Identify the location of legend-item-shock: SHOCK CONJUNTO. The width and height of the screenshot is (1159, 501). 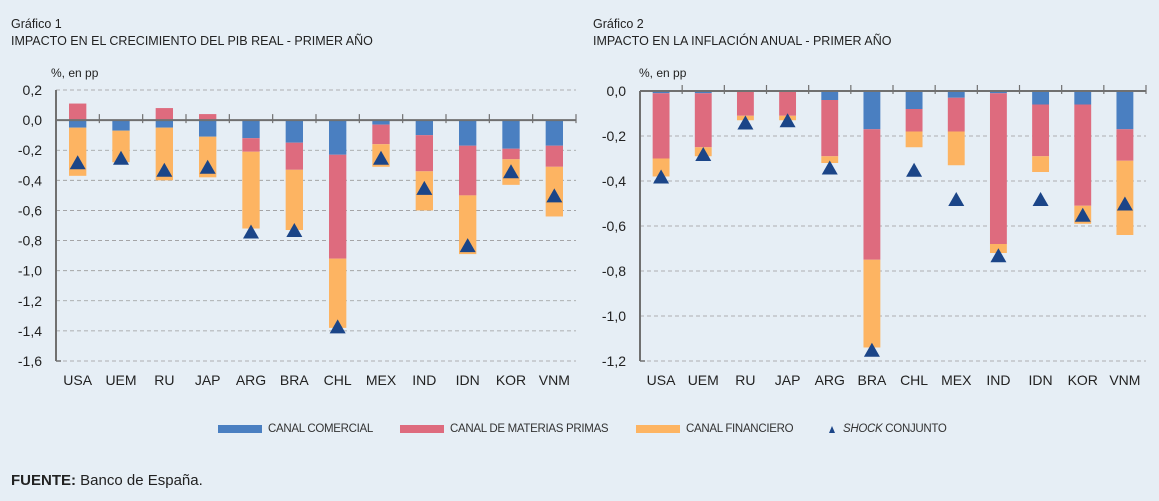
(888, 429).